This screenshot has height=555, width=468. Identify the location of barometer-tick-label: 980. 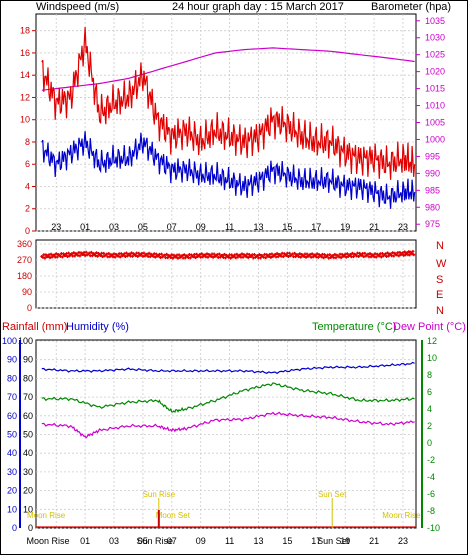
(432, 207).